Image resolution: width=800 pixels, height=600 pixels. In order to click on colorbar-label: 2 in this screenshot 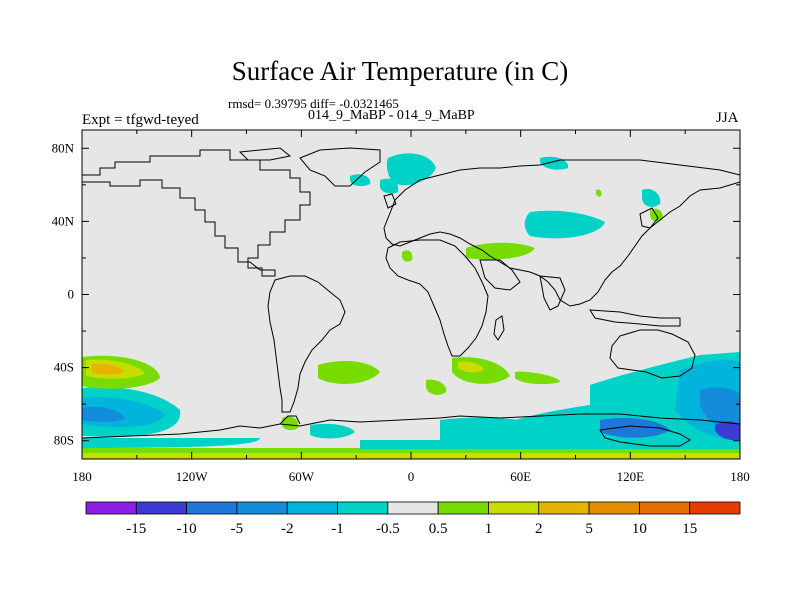, I will do `click(539, 529)`.